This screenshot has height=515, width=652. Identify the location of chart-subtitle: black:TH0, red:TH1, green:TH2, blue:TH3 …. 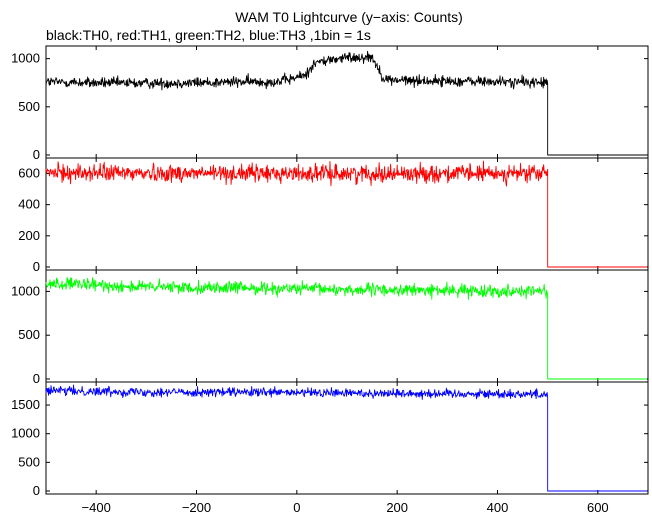
(208, 35).